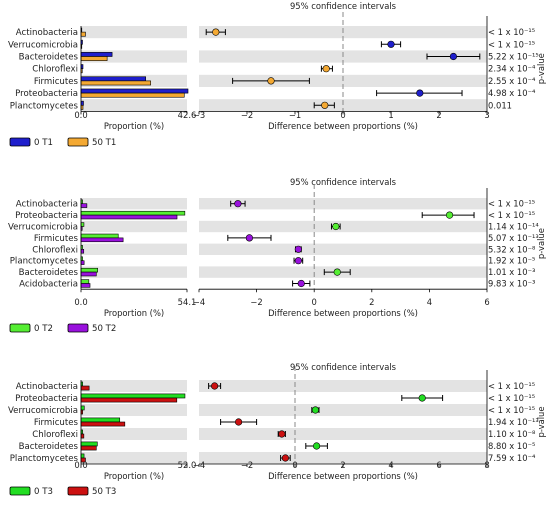 The image size is (550, 509). Describe the element at coordinates (343, 367) in the screenshot. I see `ci-title: 95% confidence intervals` at that location.